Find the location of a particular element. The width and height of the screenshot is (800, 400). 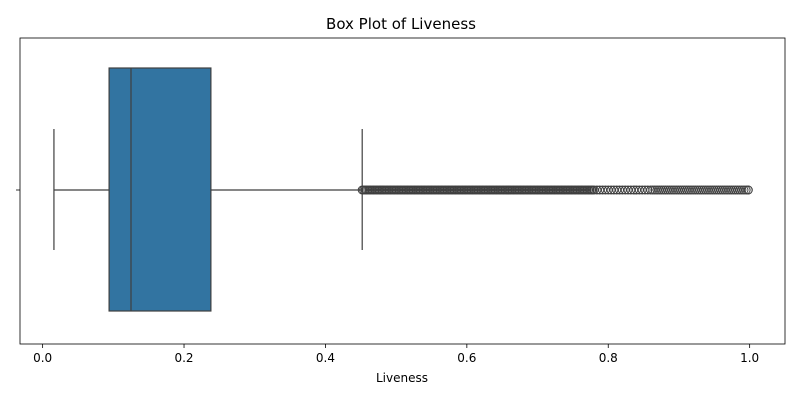

outlier-markers is located at coordinates (555, 190).